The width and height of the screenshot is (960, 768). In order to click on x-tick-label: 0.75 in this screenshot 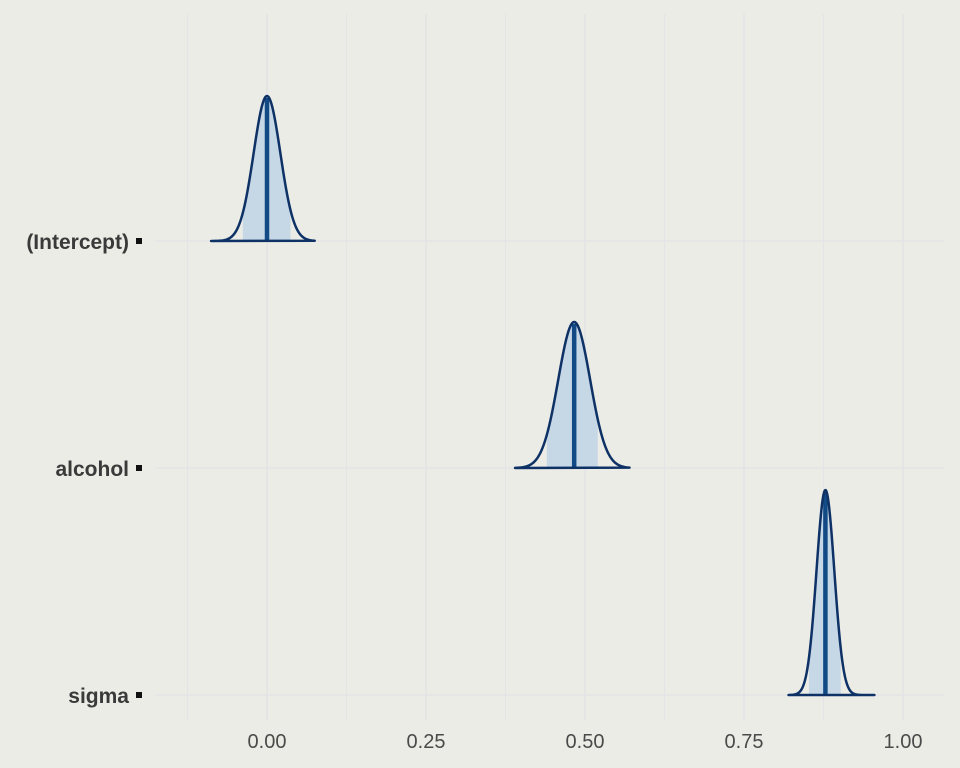, I will do `click(744, 742)`.